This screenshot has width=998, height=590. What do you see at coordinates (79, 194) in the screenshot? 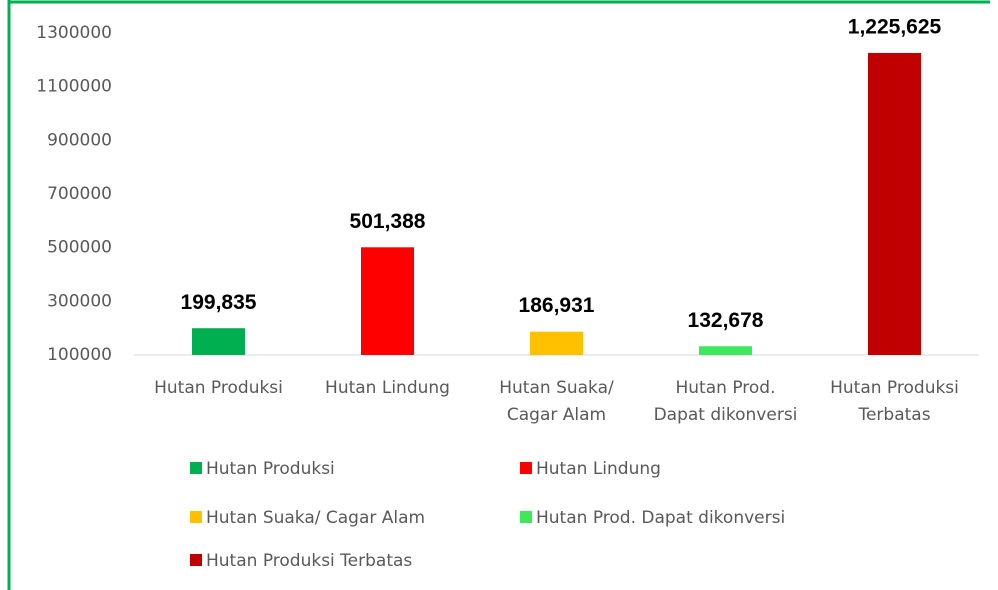
I see `y-tick-label: 700000` at bounding box center [79, 194].